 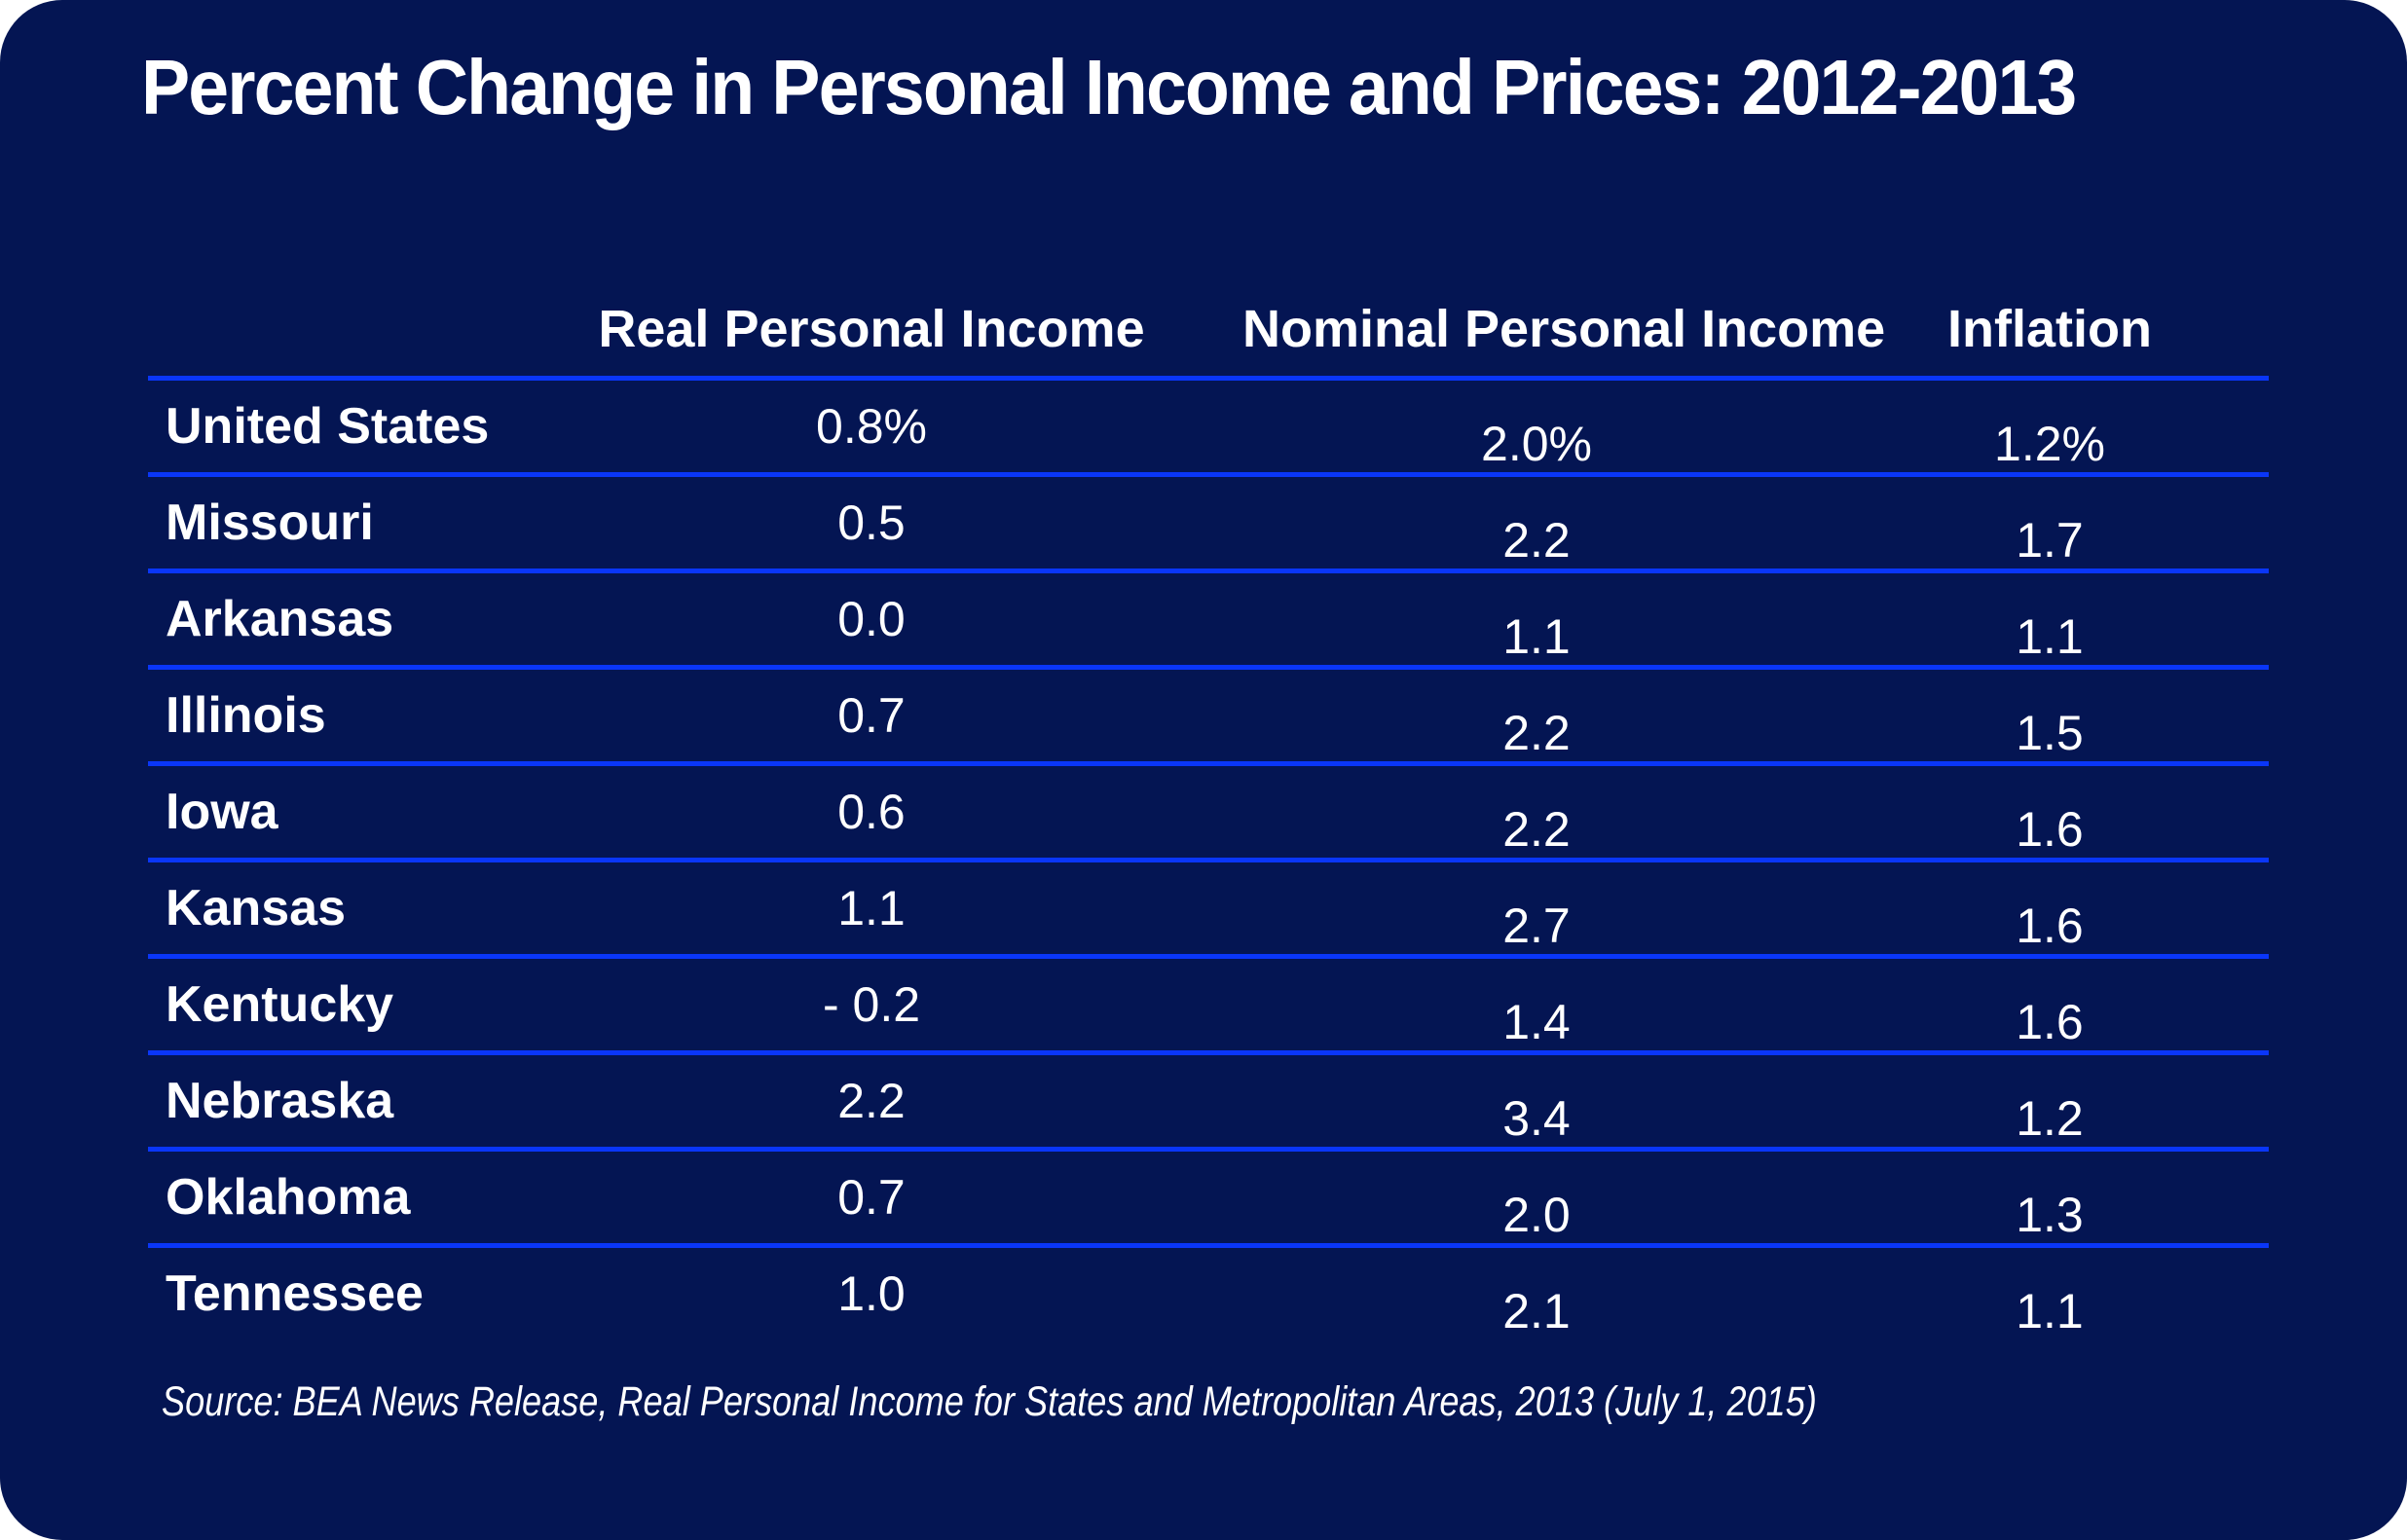 I want to click on inflation-value: 1.5, so click(x=2050, y=733).